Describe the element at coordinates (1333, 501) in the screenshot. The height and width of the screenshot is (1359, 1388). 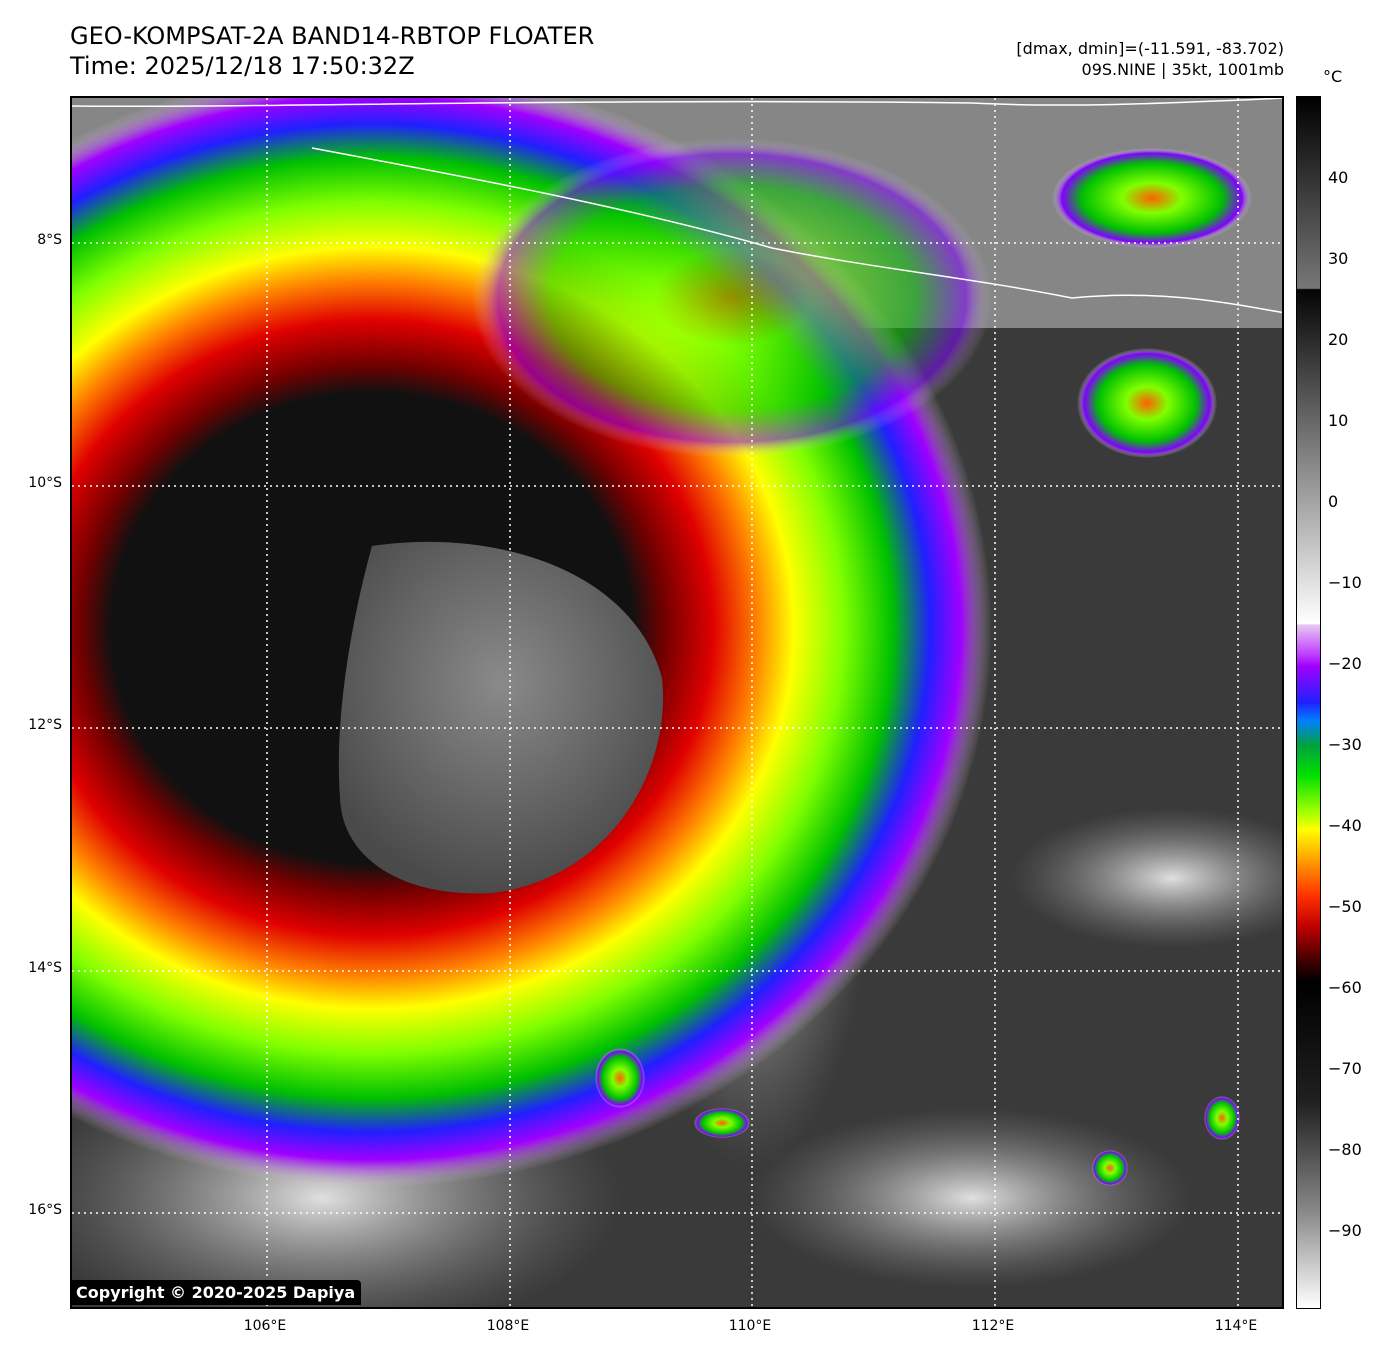
I see `colorbar-tick: 0` at that location.